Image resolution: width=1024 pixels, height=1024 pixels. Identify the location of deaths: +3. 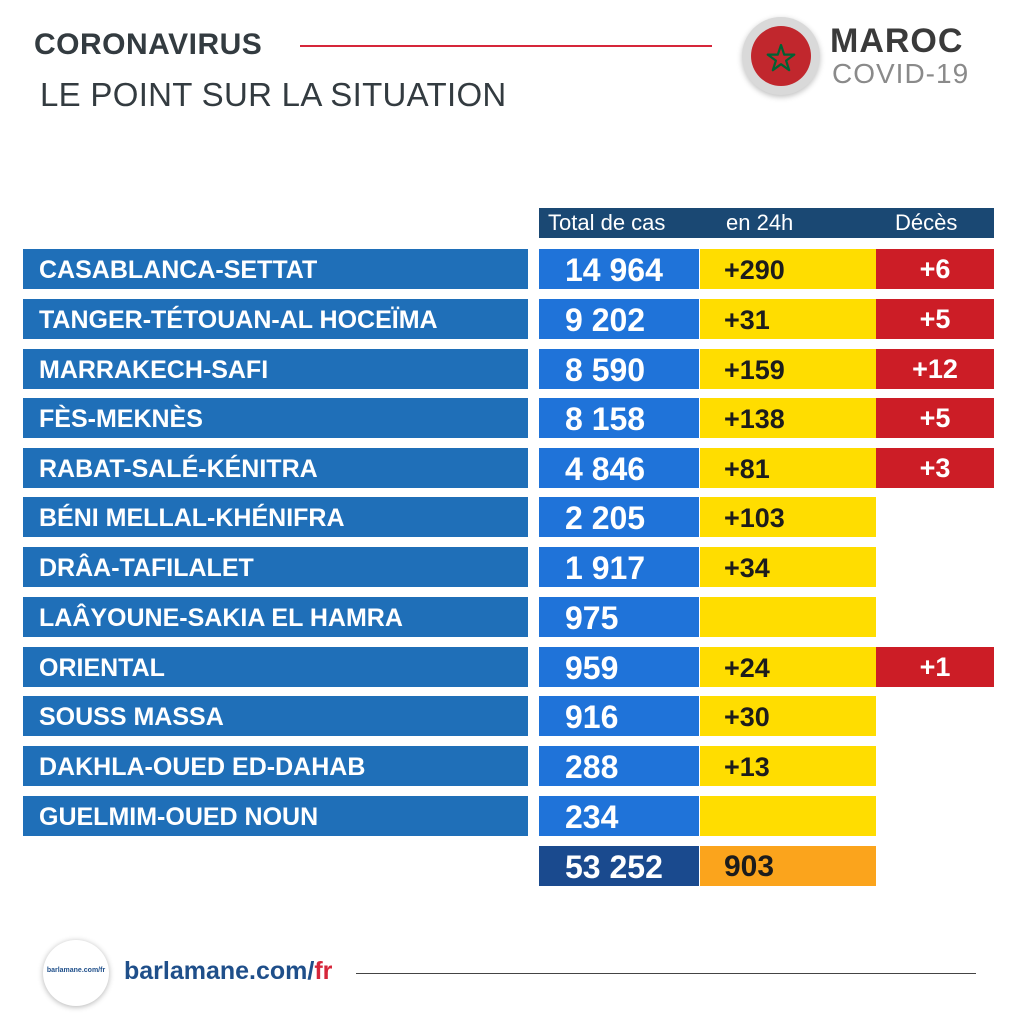
(935, 468).